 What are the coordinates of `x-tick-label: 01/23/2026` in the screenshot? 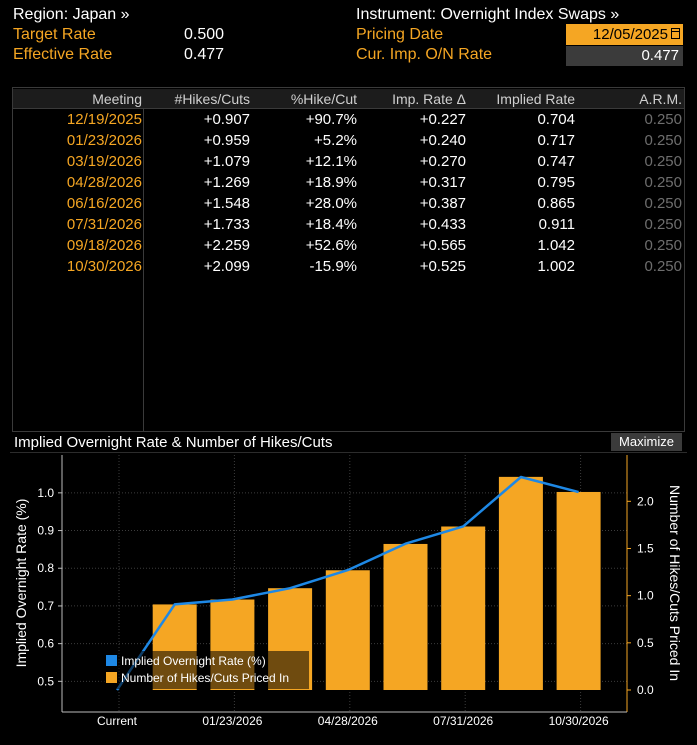 It's located at (232, 721).